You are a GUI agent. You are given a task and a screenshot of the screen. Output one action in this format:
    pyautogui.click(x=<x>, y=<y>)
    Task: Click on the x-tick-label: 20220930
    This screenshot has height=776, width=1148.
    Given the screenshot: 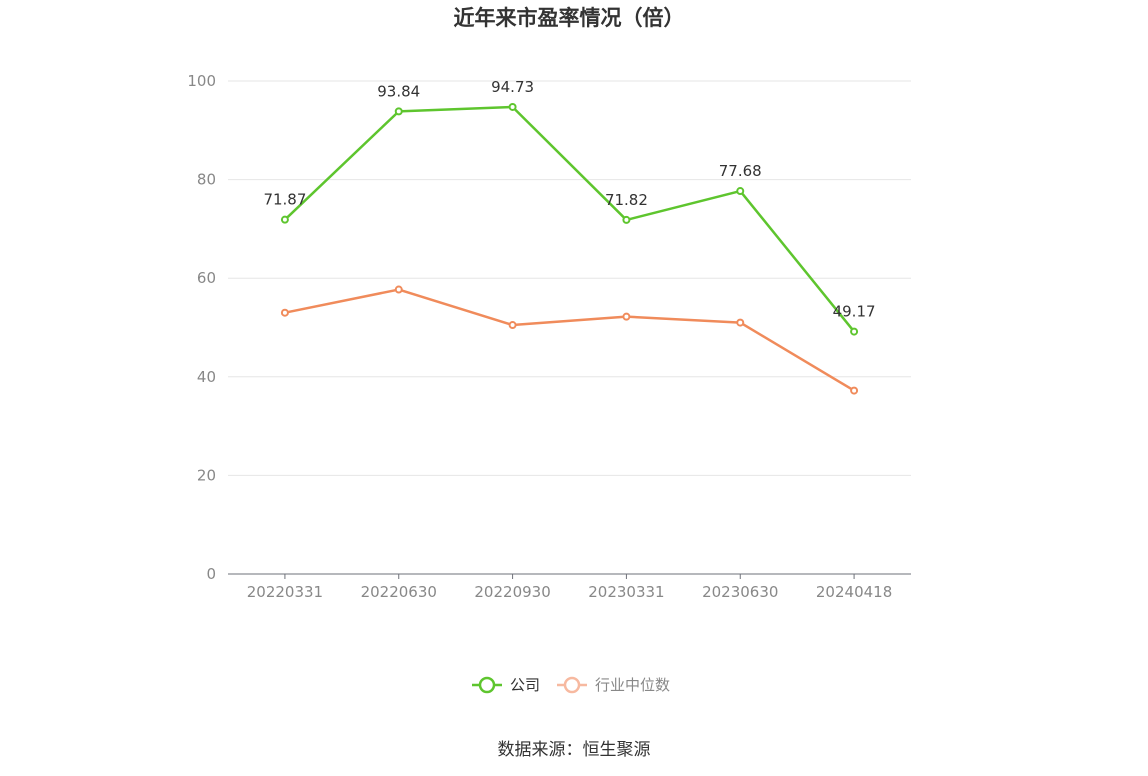 What is the action you would take?
    pyautogui.click(x=512, y=592)
    